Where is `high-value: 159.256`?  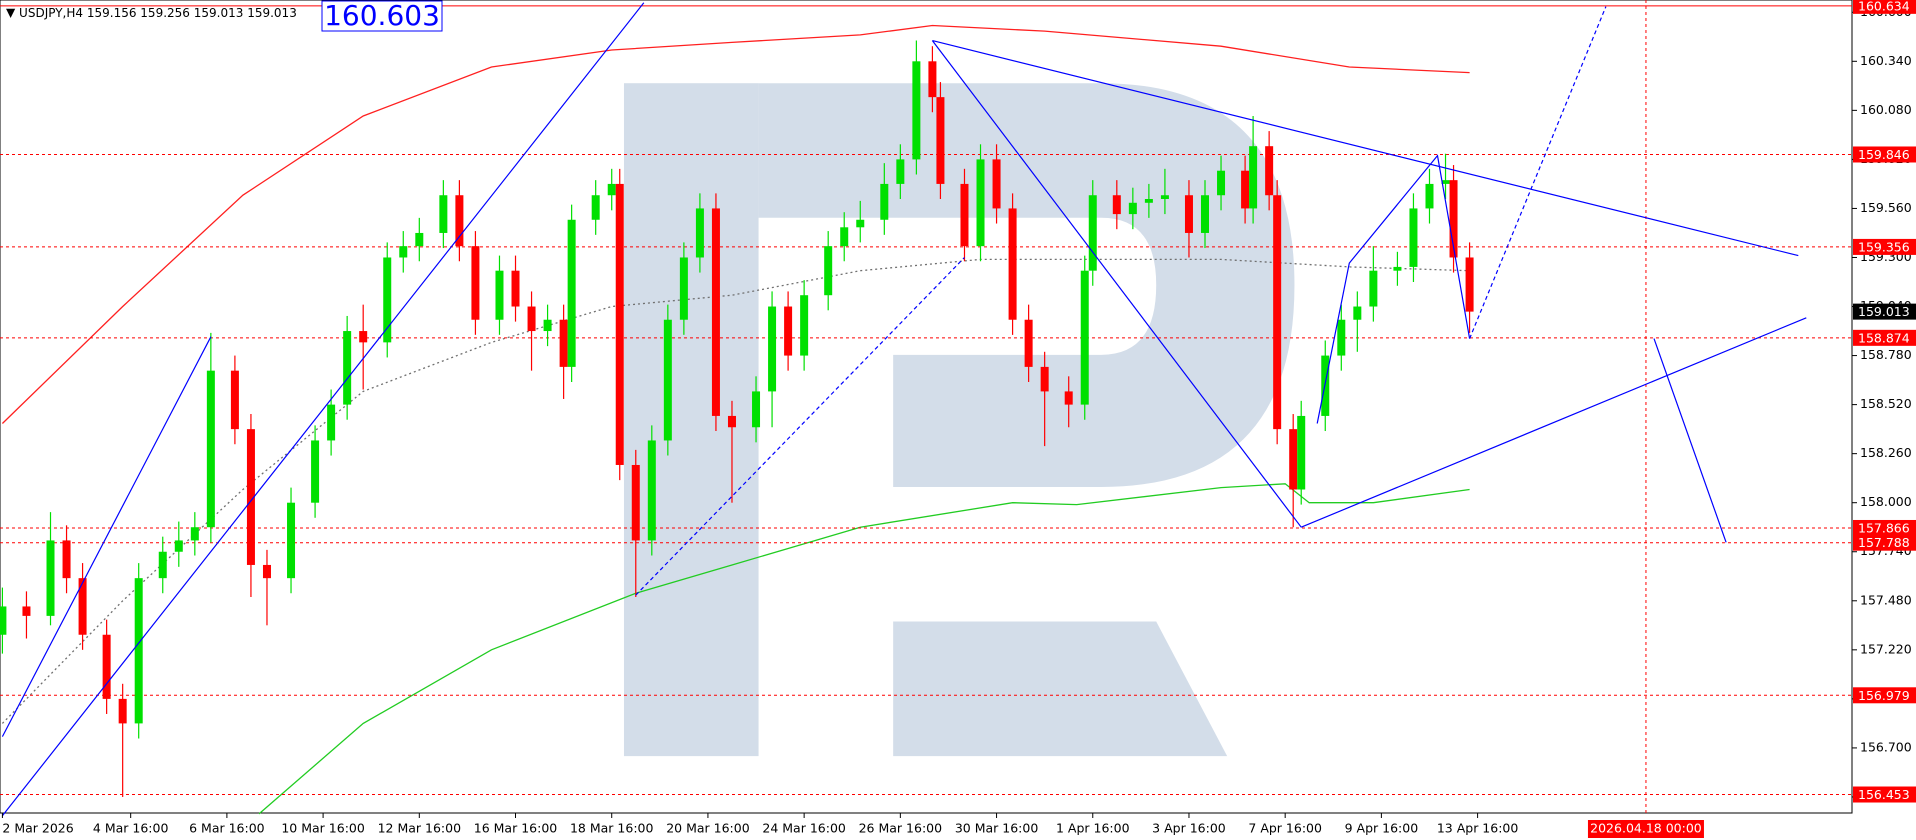
high-value: 159.256 is located at coordinates (165, 13).